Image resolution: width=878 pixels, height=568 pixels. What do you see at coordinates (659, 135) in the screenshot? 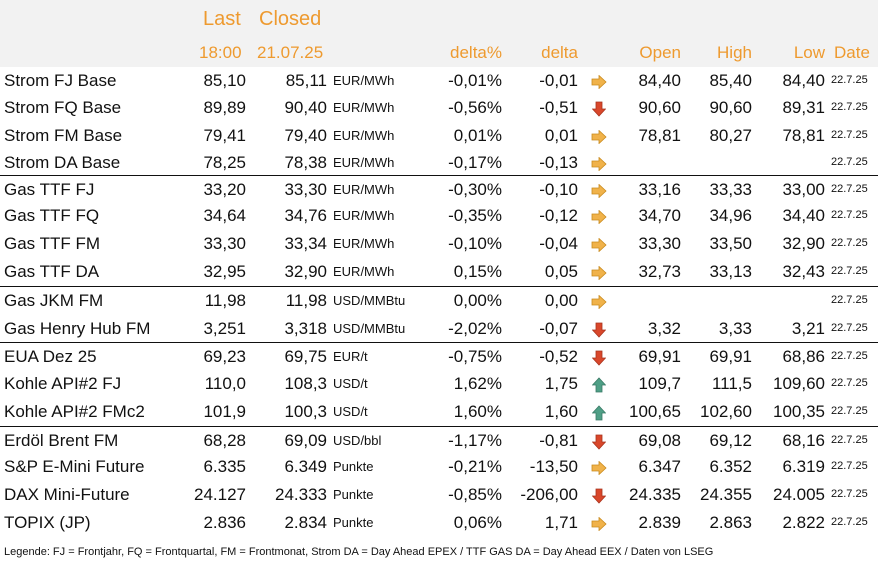
I see `cell-open: 78,81` at bounding box center [659, 135].